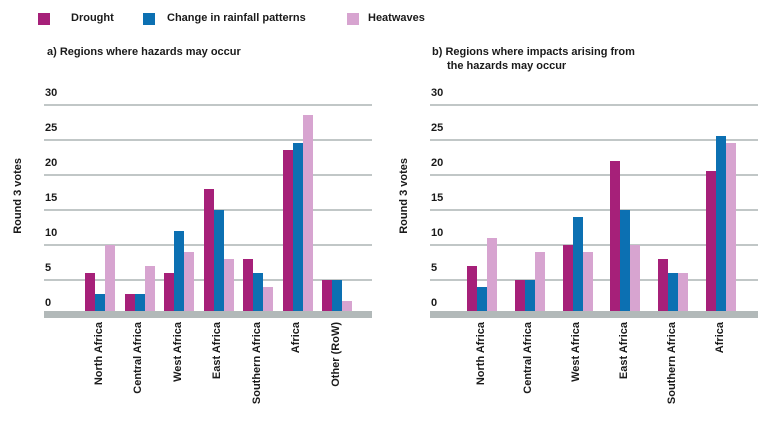 The image size is (764, 431). Describe the element at coordinates (336, 354) in the screenshot. I see `x-category-label-other-row-: Other (RoW)` at that location.